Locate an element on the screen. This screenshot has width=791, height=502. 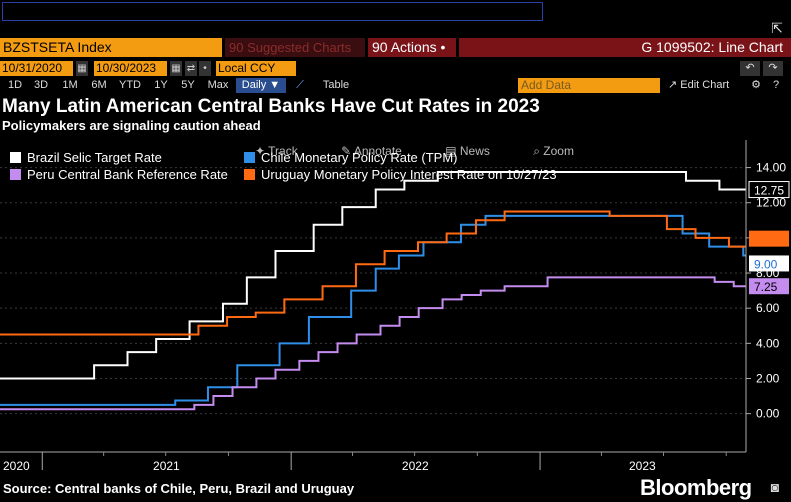
legend-label: Chile Monetary Policy Rate (TPM) is located at coordinates (359, 157).